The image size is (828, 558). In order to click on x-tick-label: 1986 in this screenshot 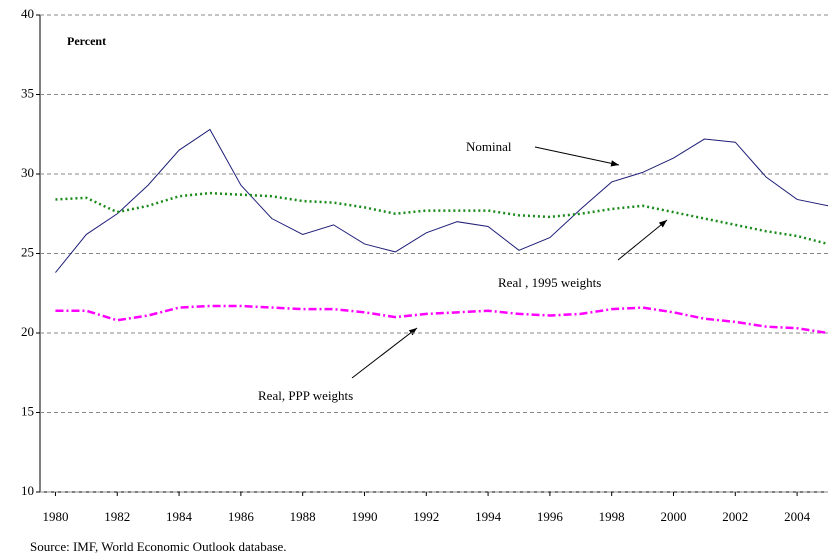, I will do `click(241, 516)`.